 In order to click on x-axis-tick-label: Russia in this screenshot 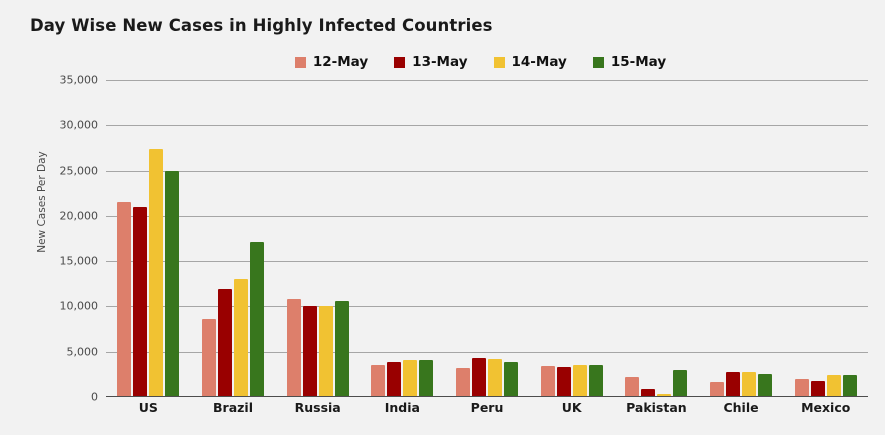, I will do `click(317, 407)`.